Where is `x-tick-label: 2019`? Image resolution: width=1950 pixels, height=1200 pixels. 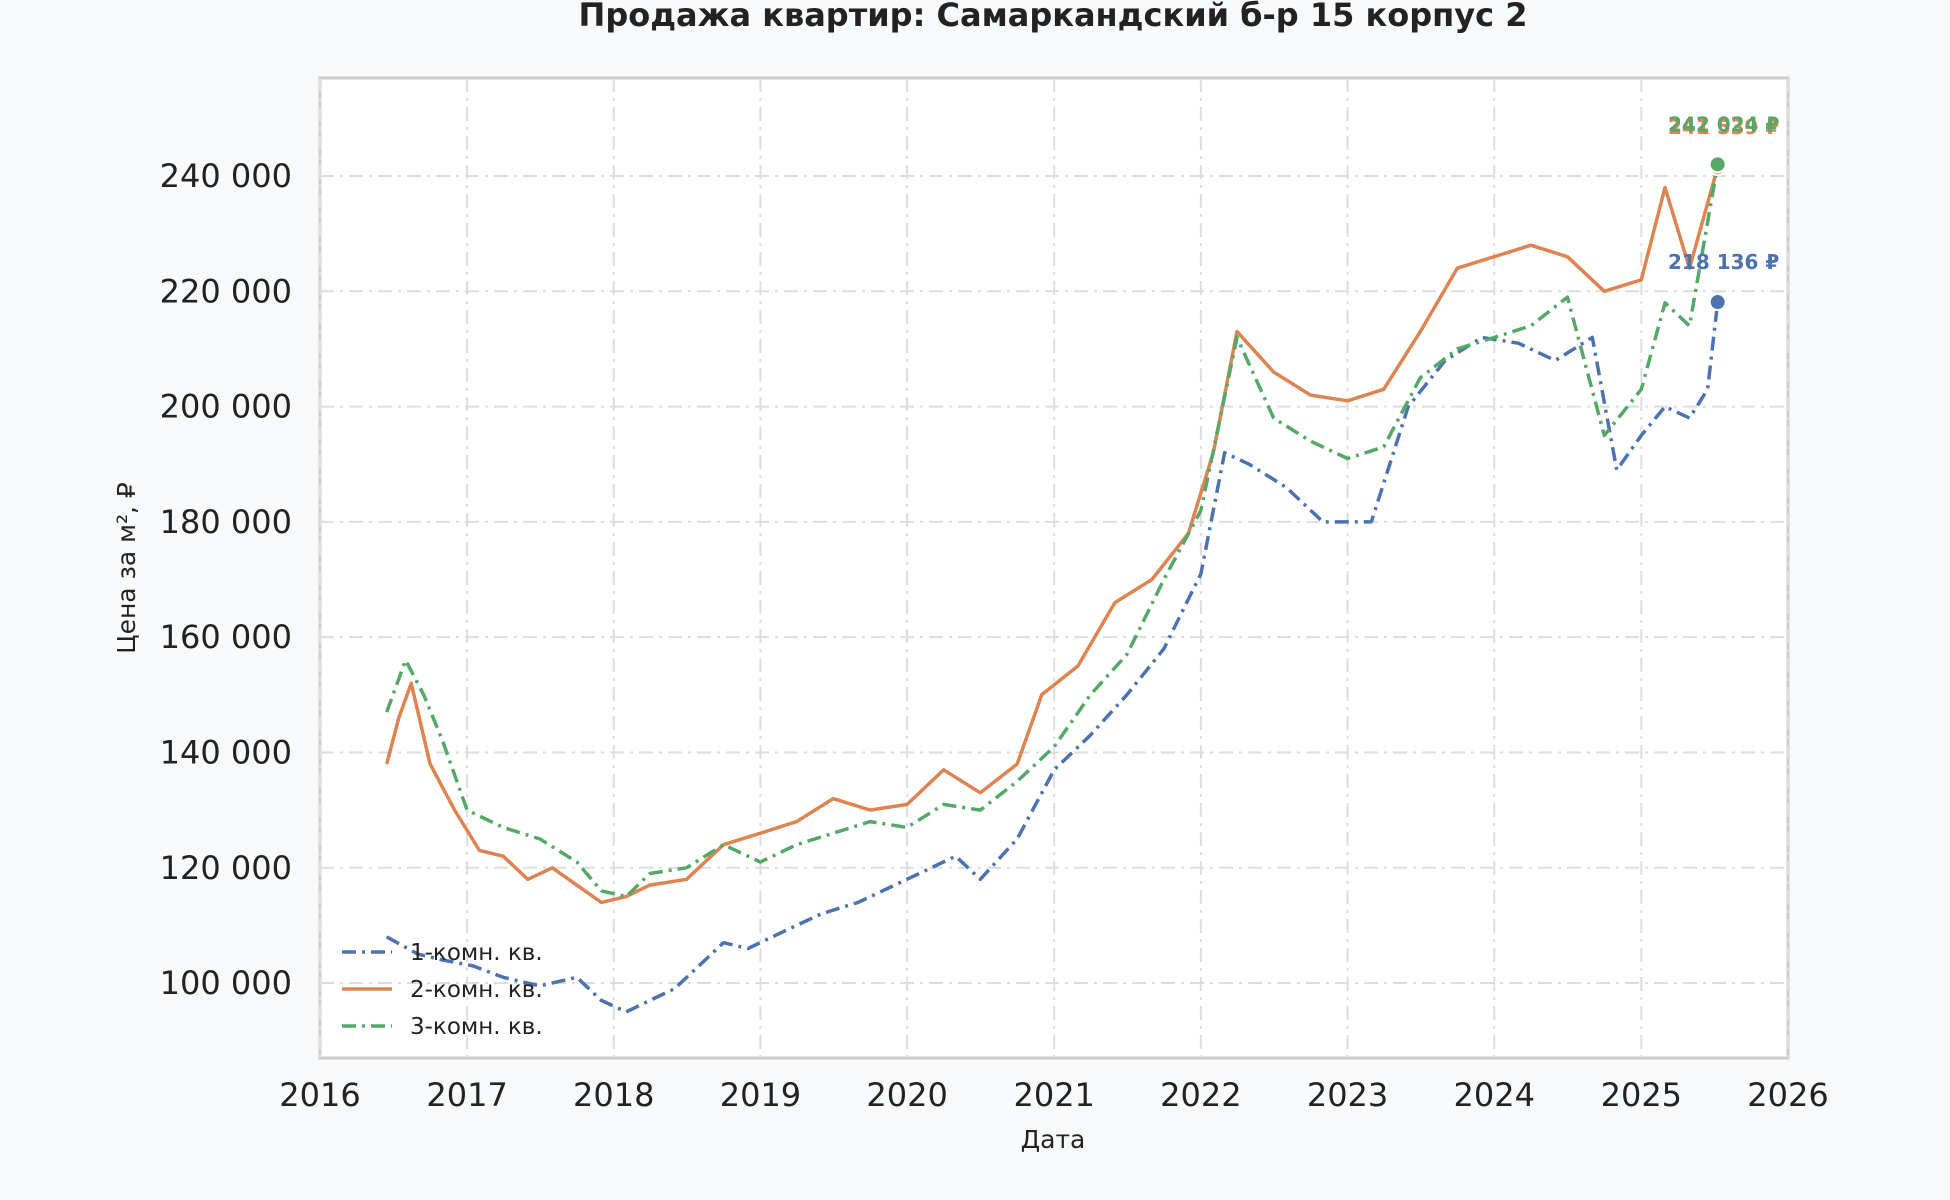
x-tick-label: 2019 is located at coordinates (760, 1095).